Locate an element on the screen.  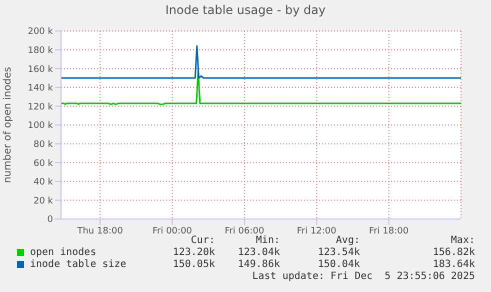
x-tick-label: Fri 06:00 is located at coordinates (244, 231).